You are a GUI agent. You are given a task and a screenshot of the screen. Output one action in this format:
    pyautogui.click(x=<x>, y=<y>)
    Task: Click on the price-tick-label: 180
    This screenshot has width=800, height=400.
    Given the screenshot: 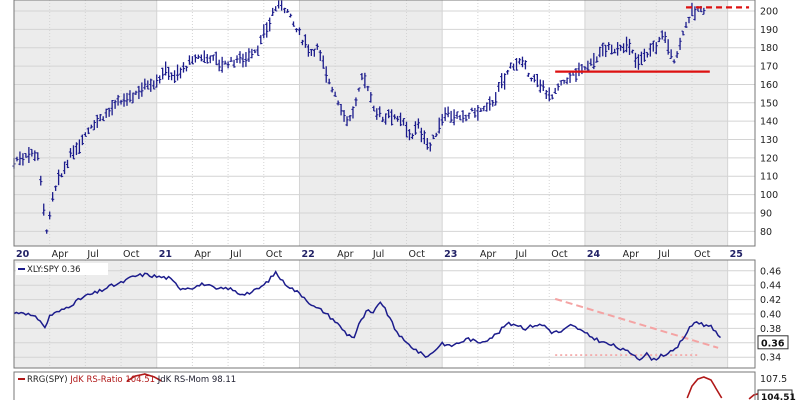 What is the action you would take?
    pyautogui.click(x=769, y=48)
    